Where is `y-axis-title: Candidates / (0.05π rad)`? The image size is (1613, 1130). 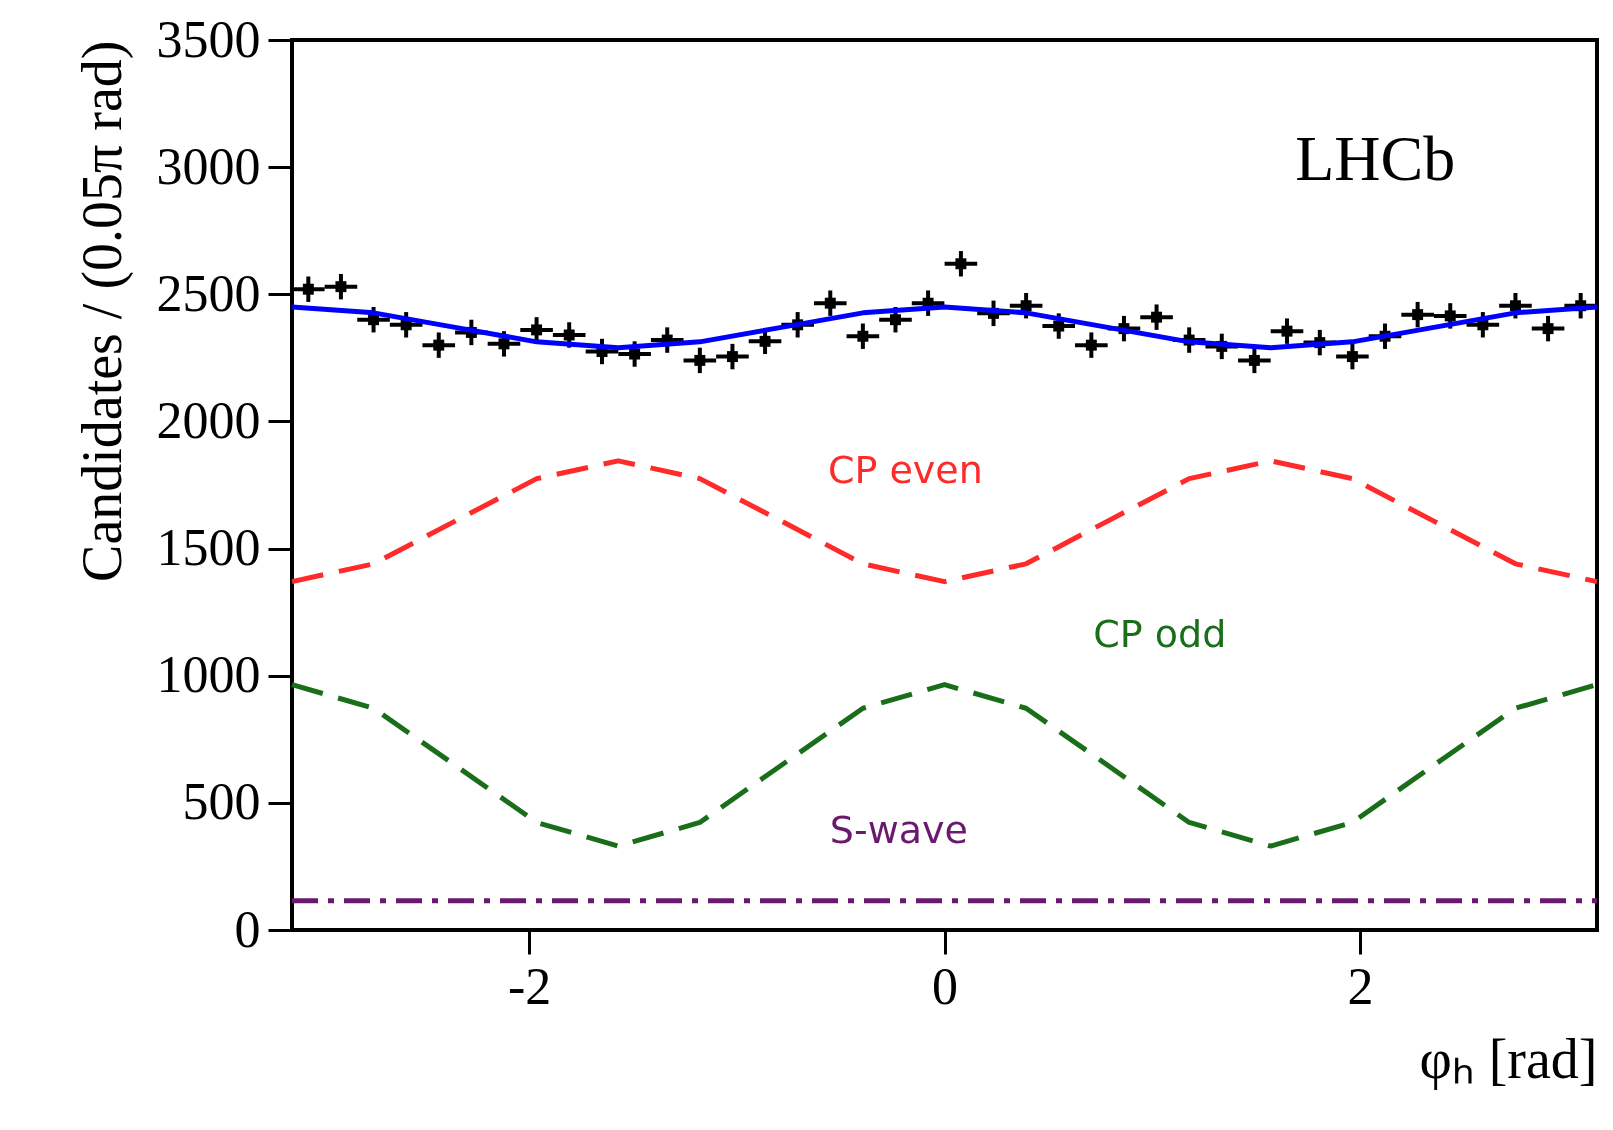 y-axis-title: Candidates / (0.05π rad) is located at coordinates (102, 311).